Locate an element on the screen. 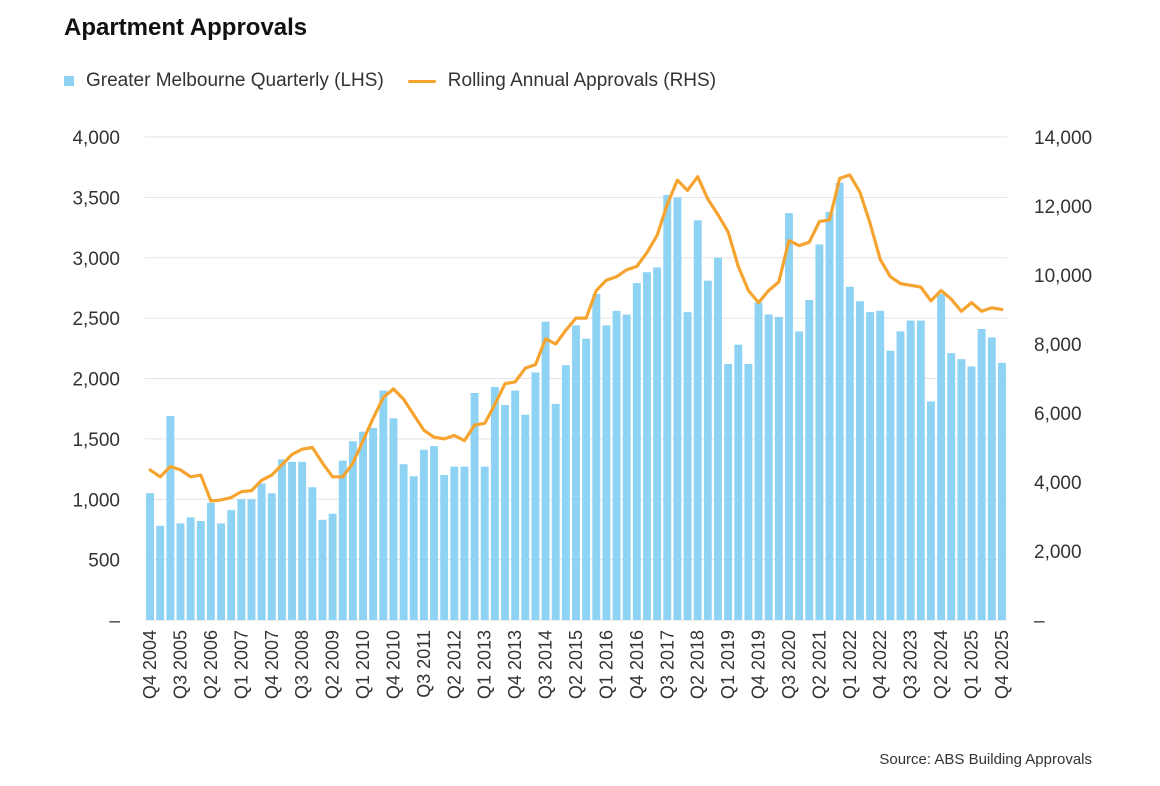 The height and width of the screenshot is (786, 1160). legend-item-bars: Greater Melbourne Quarterly (LHS) is located at coordinates (224, 81).